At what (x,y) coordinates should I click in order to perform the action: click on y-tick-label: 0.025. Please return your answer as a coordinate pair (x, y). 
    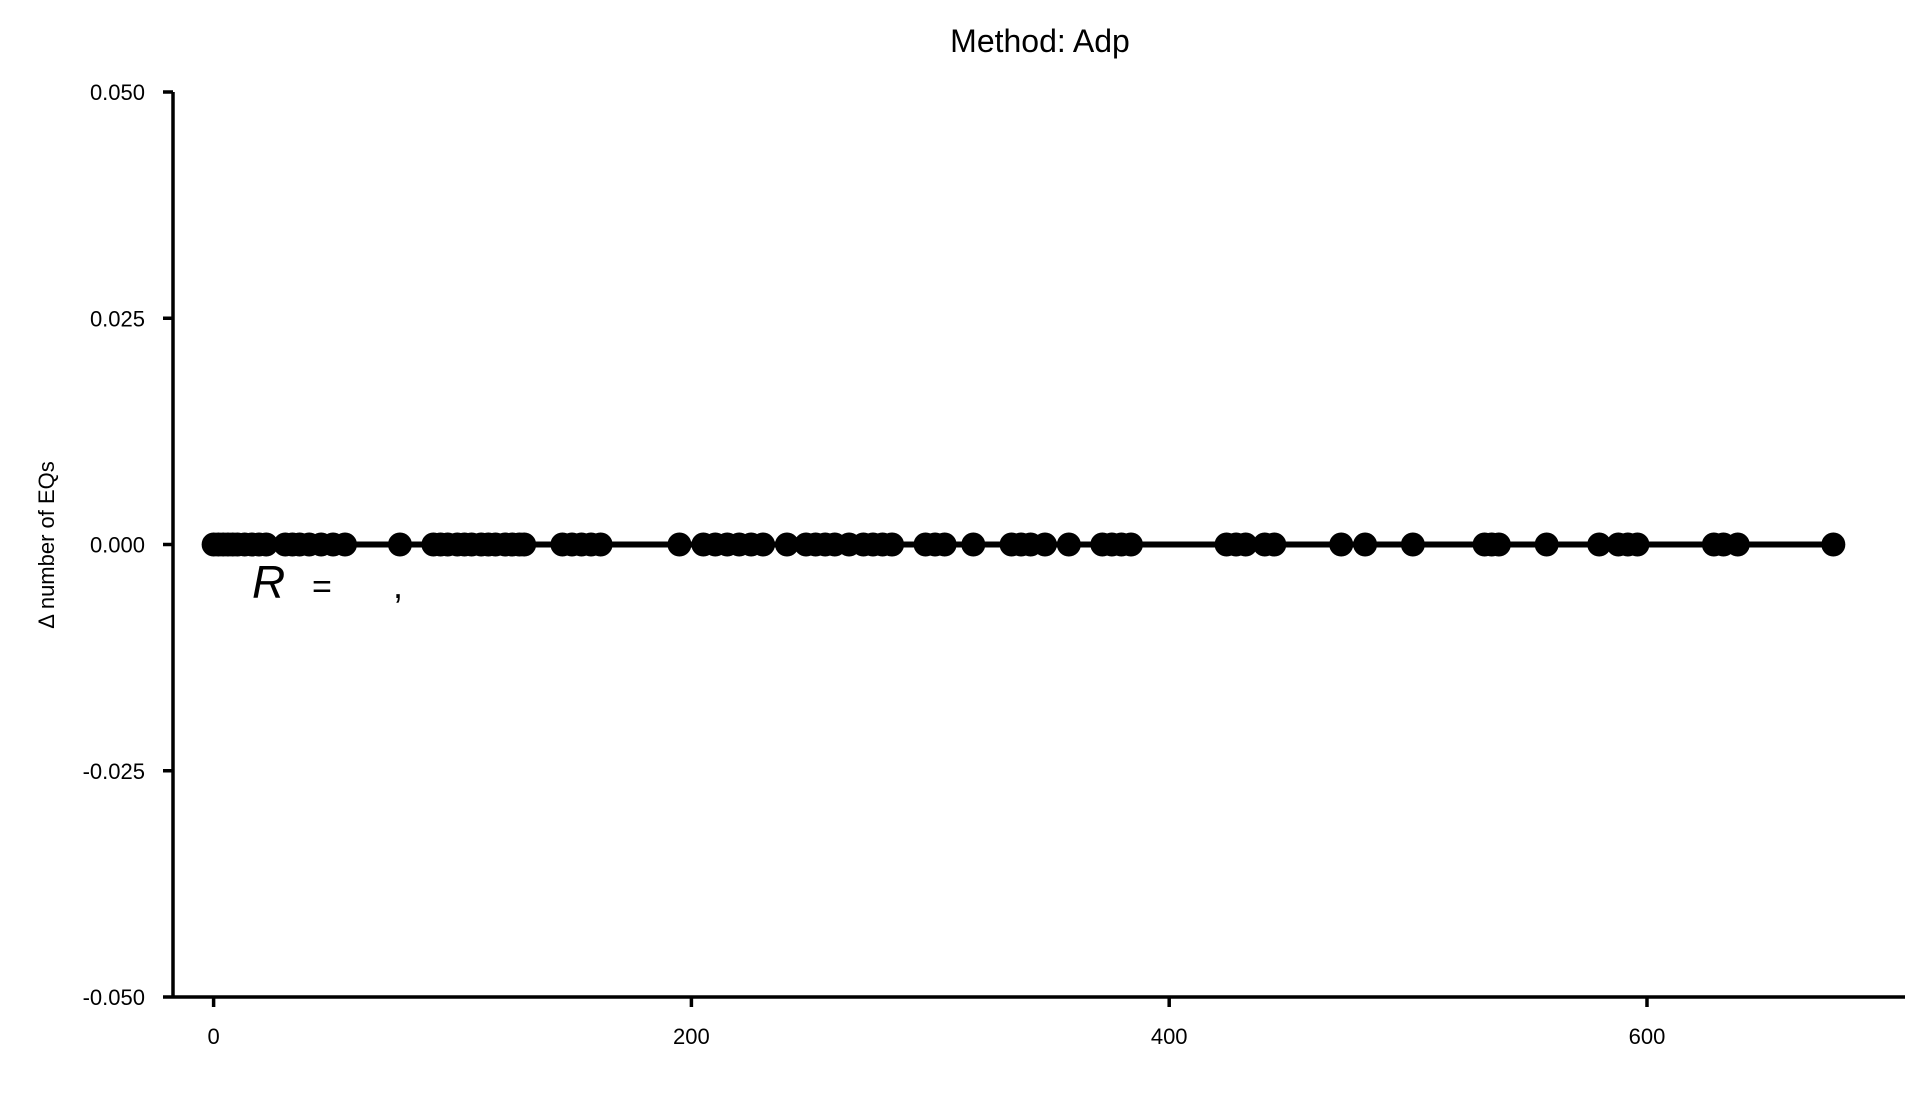
    Looking at the image, I should click on (117, 318).